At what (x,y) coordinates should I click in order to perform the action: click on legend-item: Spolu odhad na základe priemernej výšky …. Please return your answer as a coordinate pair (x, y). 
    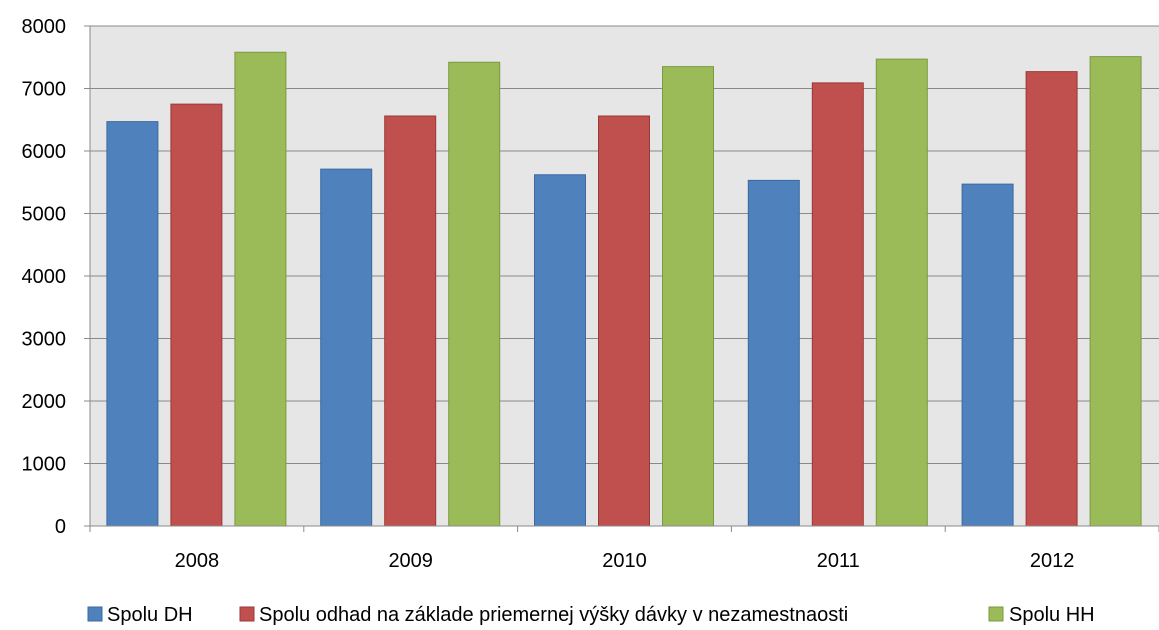
    Looking at the image, I should click on (543, 615).